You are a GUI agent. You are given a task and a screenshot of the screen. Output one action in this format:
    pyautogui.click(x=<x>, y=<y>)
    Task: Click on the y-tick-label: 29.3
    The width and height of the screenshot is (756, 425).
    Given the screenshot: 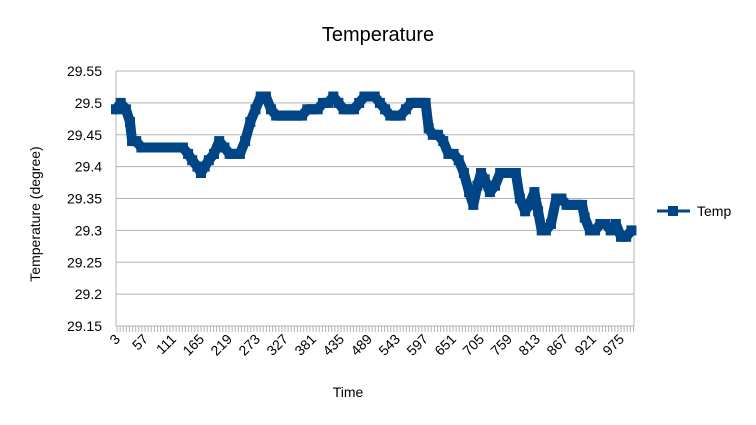 What is the action you would take?
    pyautogui.click(x=88, y=230)
    